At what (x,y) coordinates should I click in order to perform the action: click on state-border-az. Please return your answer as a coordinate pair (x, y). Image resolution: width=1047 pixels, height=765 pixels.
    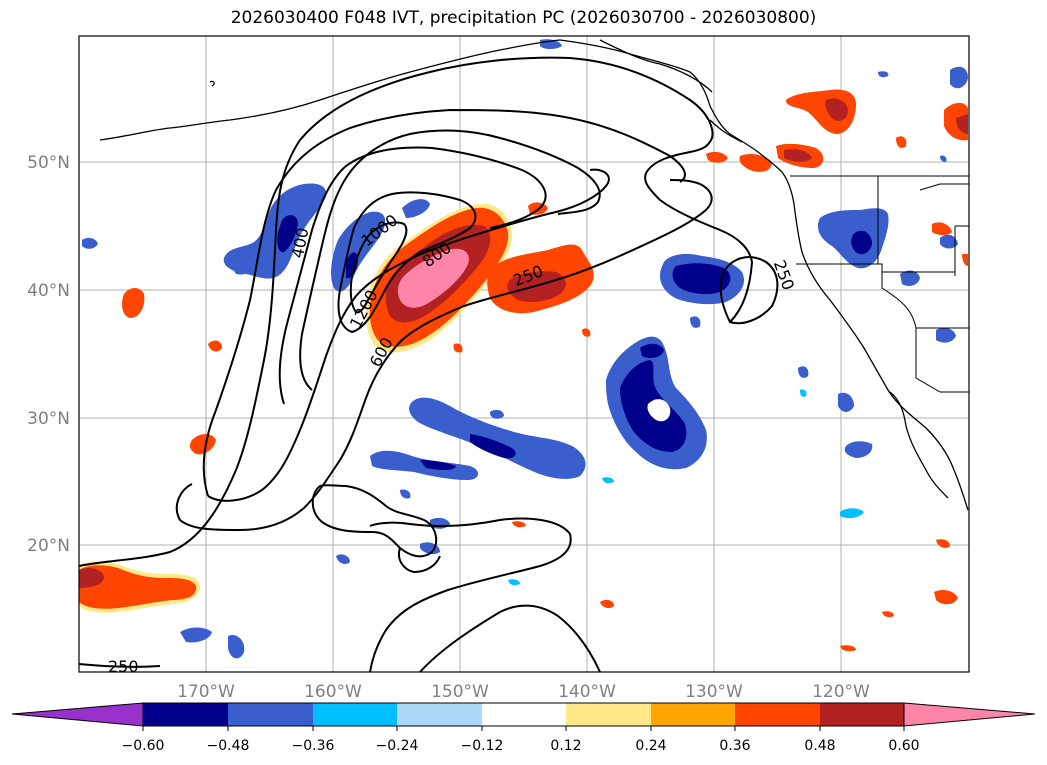
    Looking at the image, I should click on (942, 360).